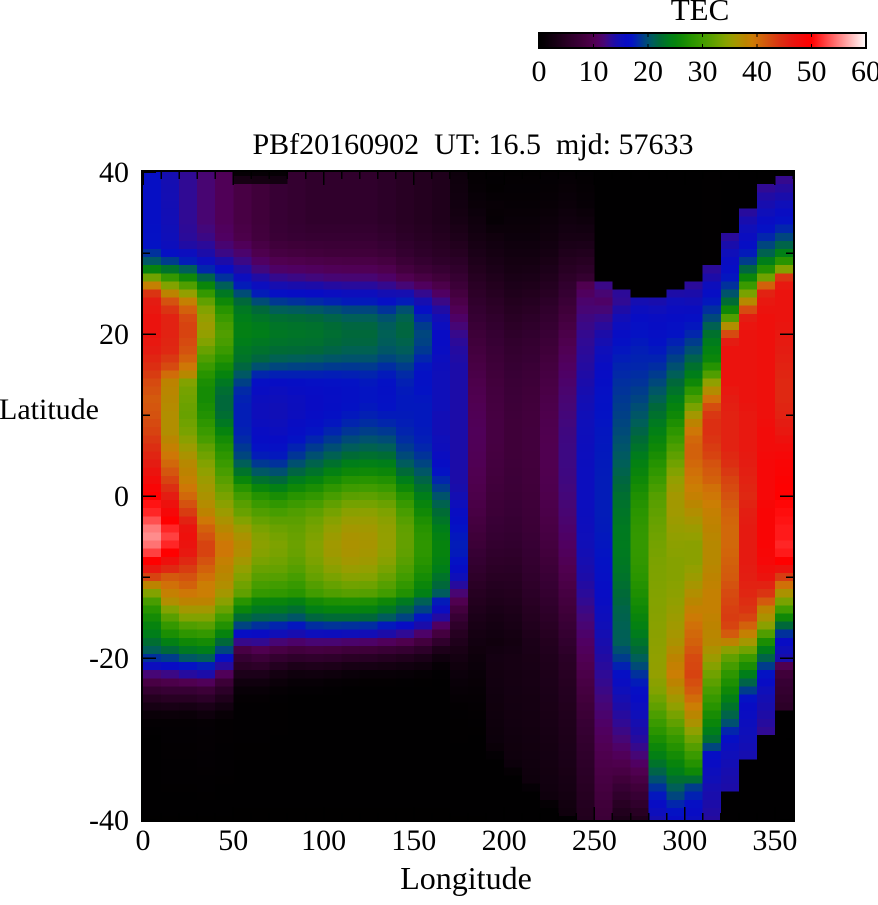  What do you see at coordinates (323, 840) in the screenshot?
I see `svg-text: 100` at bounding box center [323, 840].